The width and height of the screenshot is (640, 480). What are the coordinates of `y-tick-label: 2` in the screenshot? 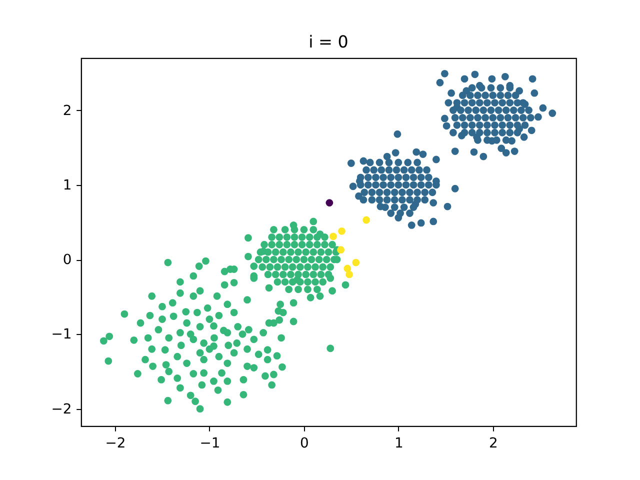 It's located at (67, 110).